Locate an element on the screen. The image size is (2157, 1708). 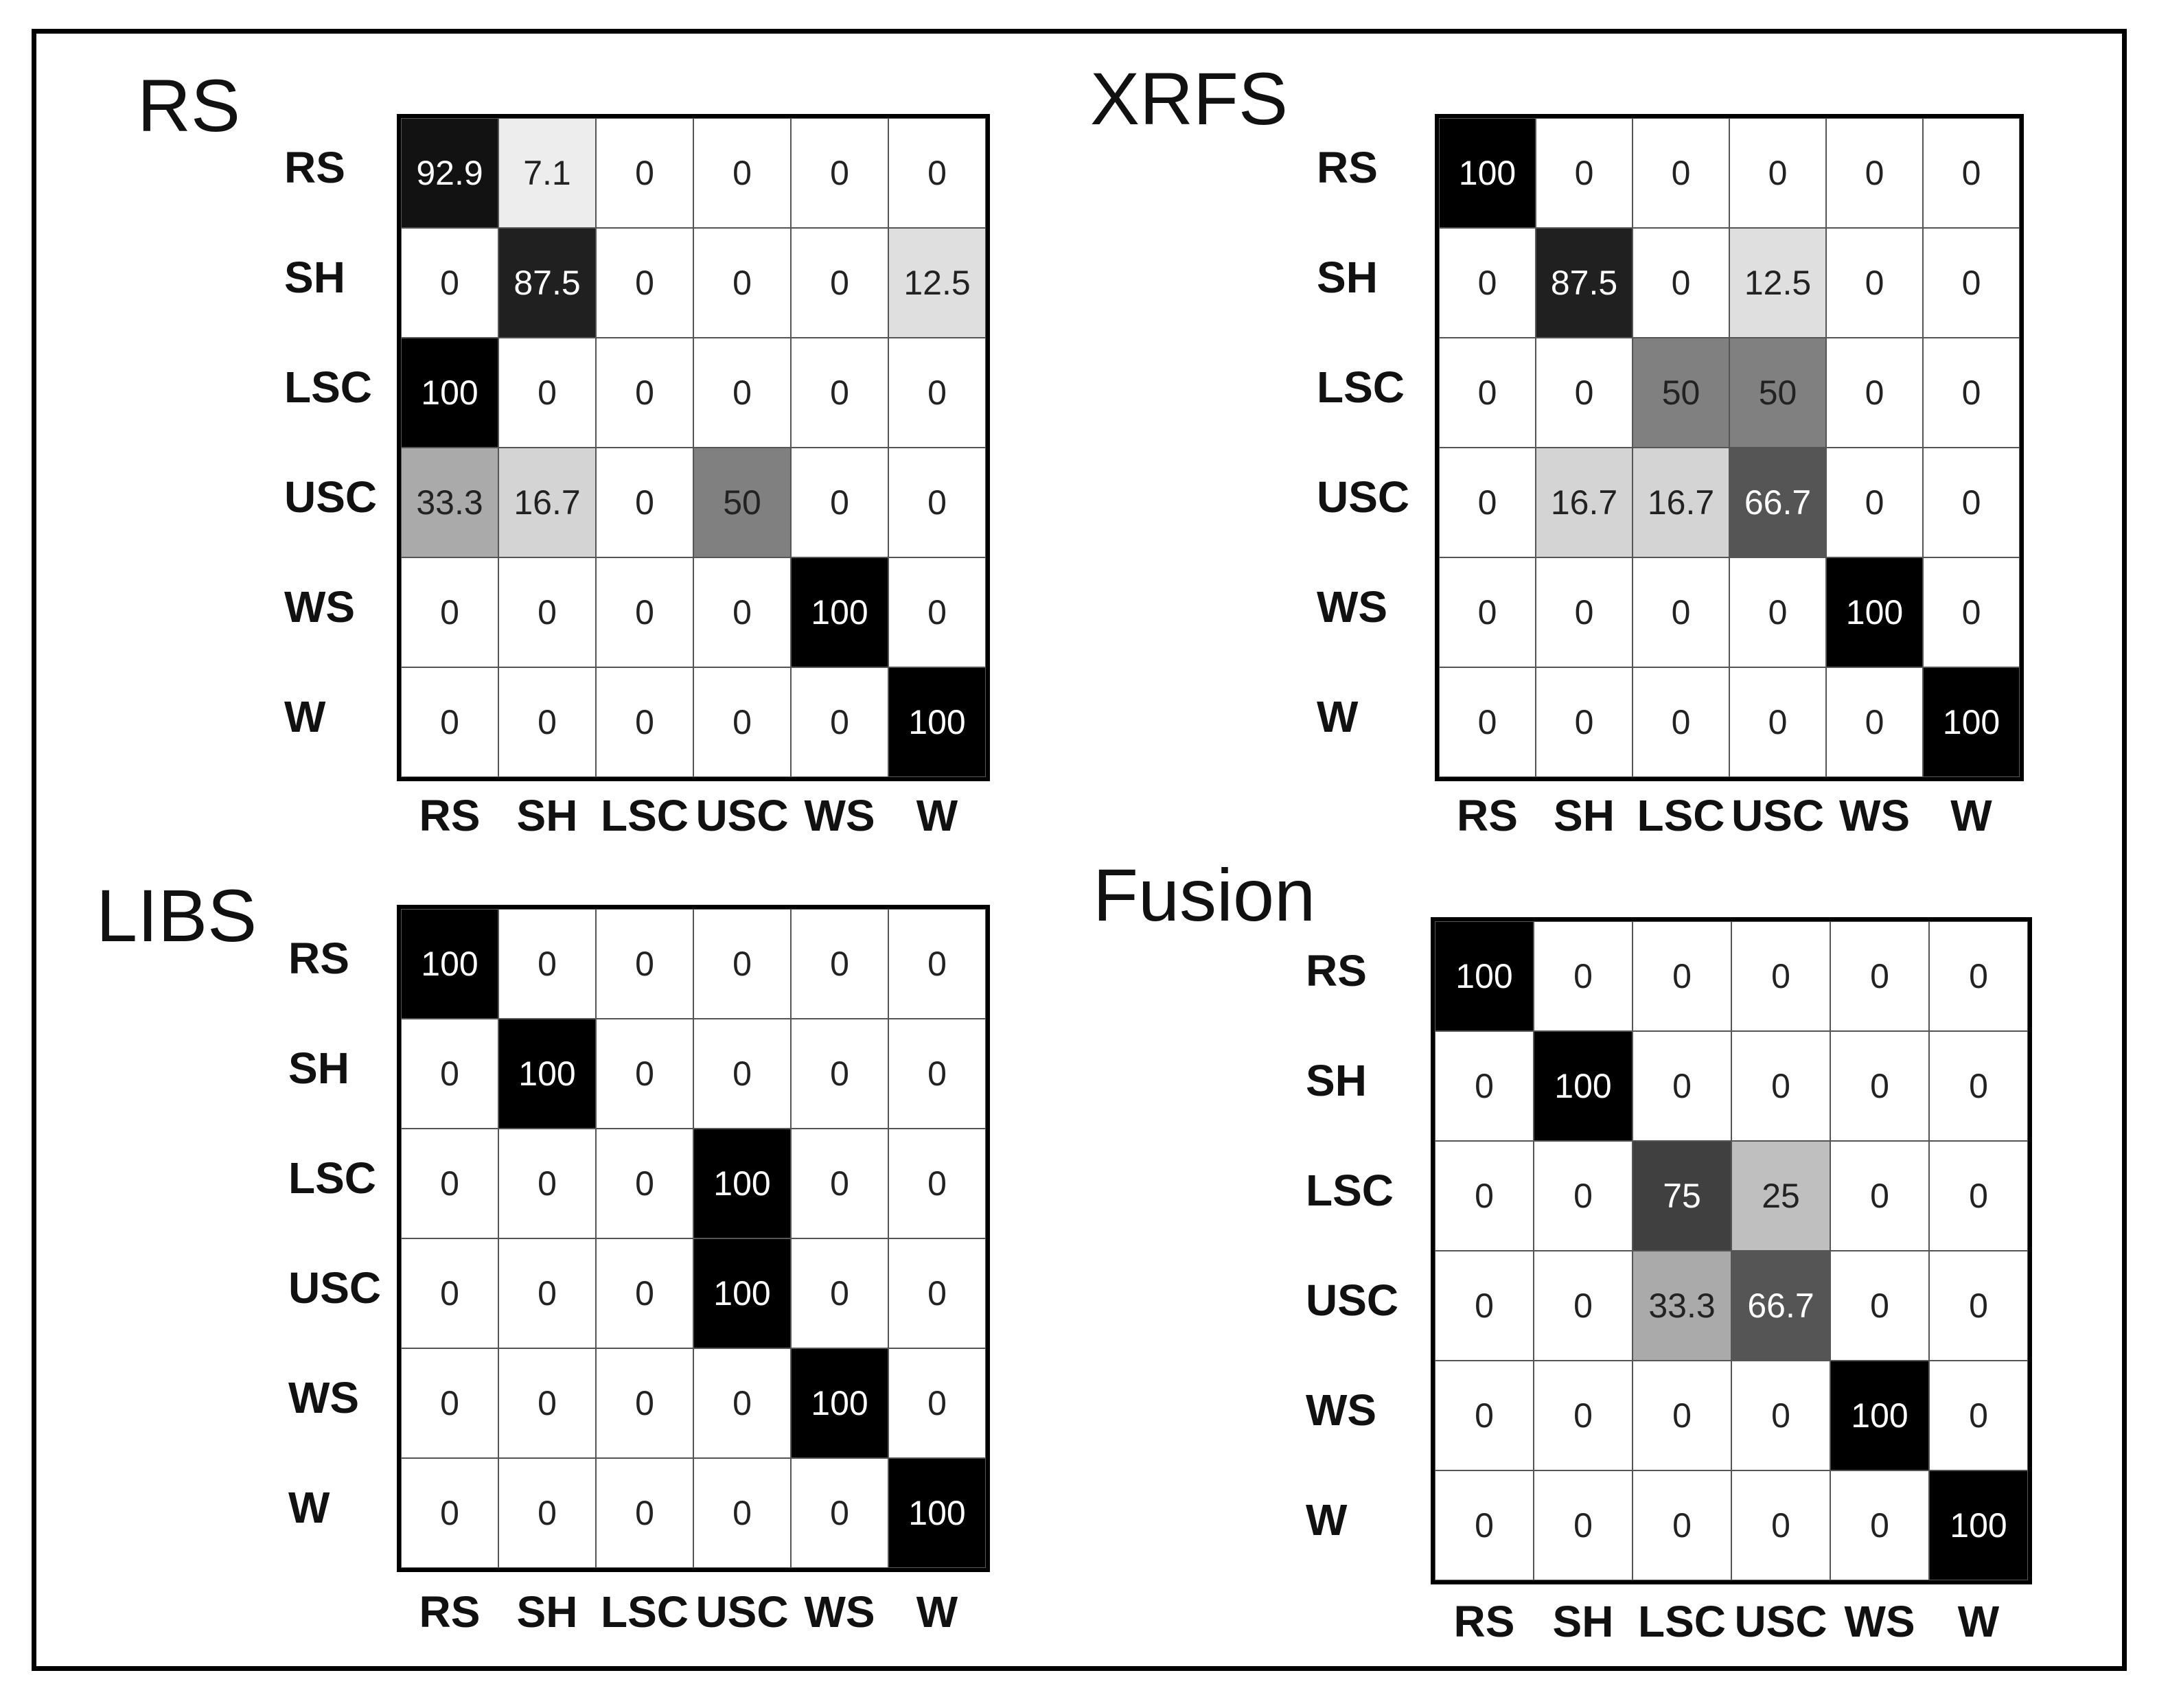
column-label: WS is located at coordinates (1880, 1622).